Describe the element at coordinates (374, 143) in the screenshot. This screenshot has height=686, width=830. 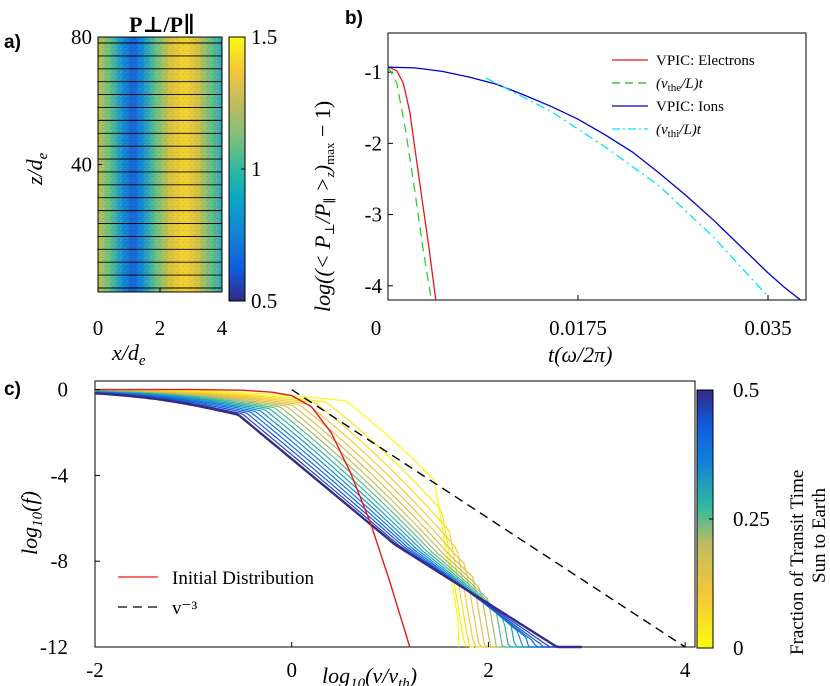
I see `y-tick-label: -2` at that location.